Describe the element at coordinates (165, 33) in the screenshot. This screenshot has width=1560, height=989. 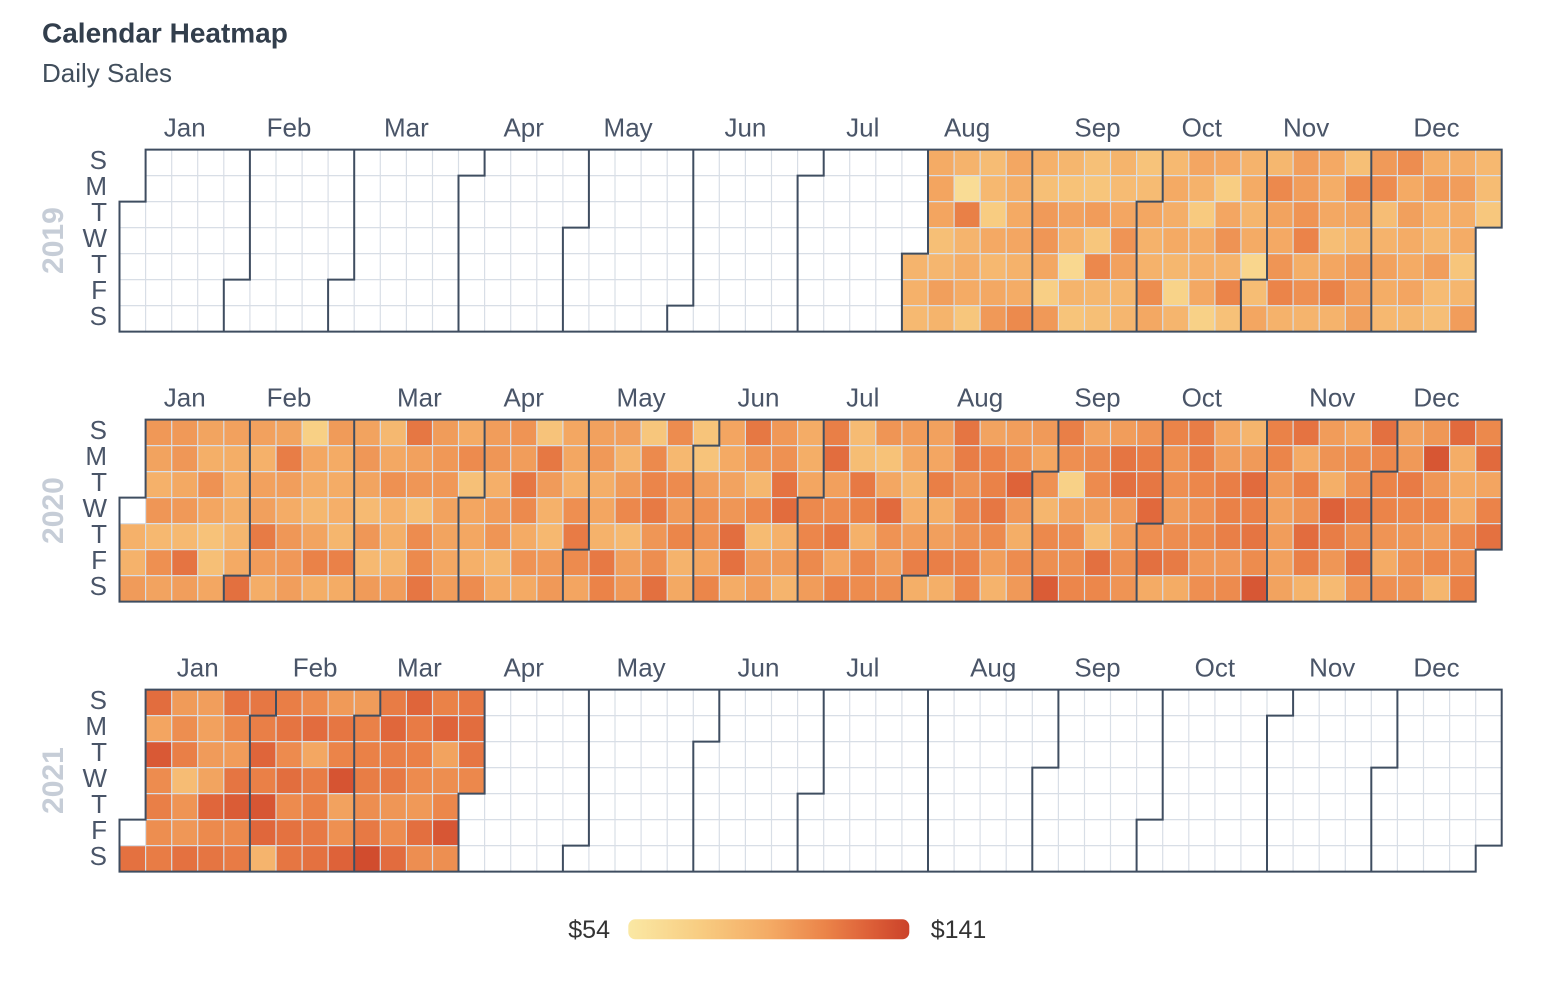
I see `svg-text: Calendar Heatmap` at that location.